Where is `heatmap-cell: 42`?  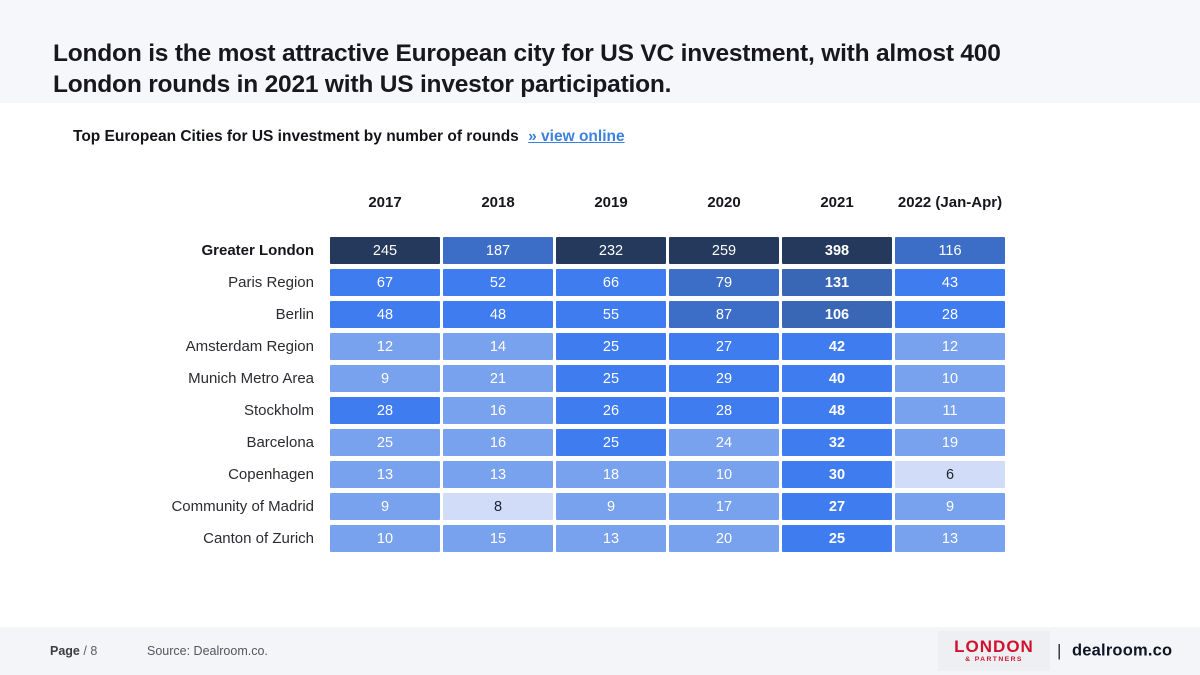 heatmap-cell: 42 is located at coordinates (837, 346).